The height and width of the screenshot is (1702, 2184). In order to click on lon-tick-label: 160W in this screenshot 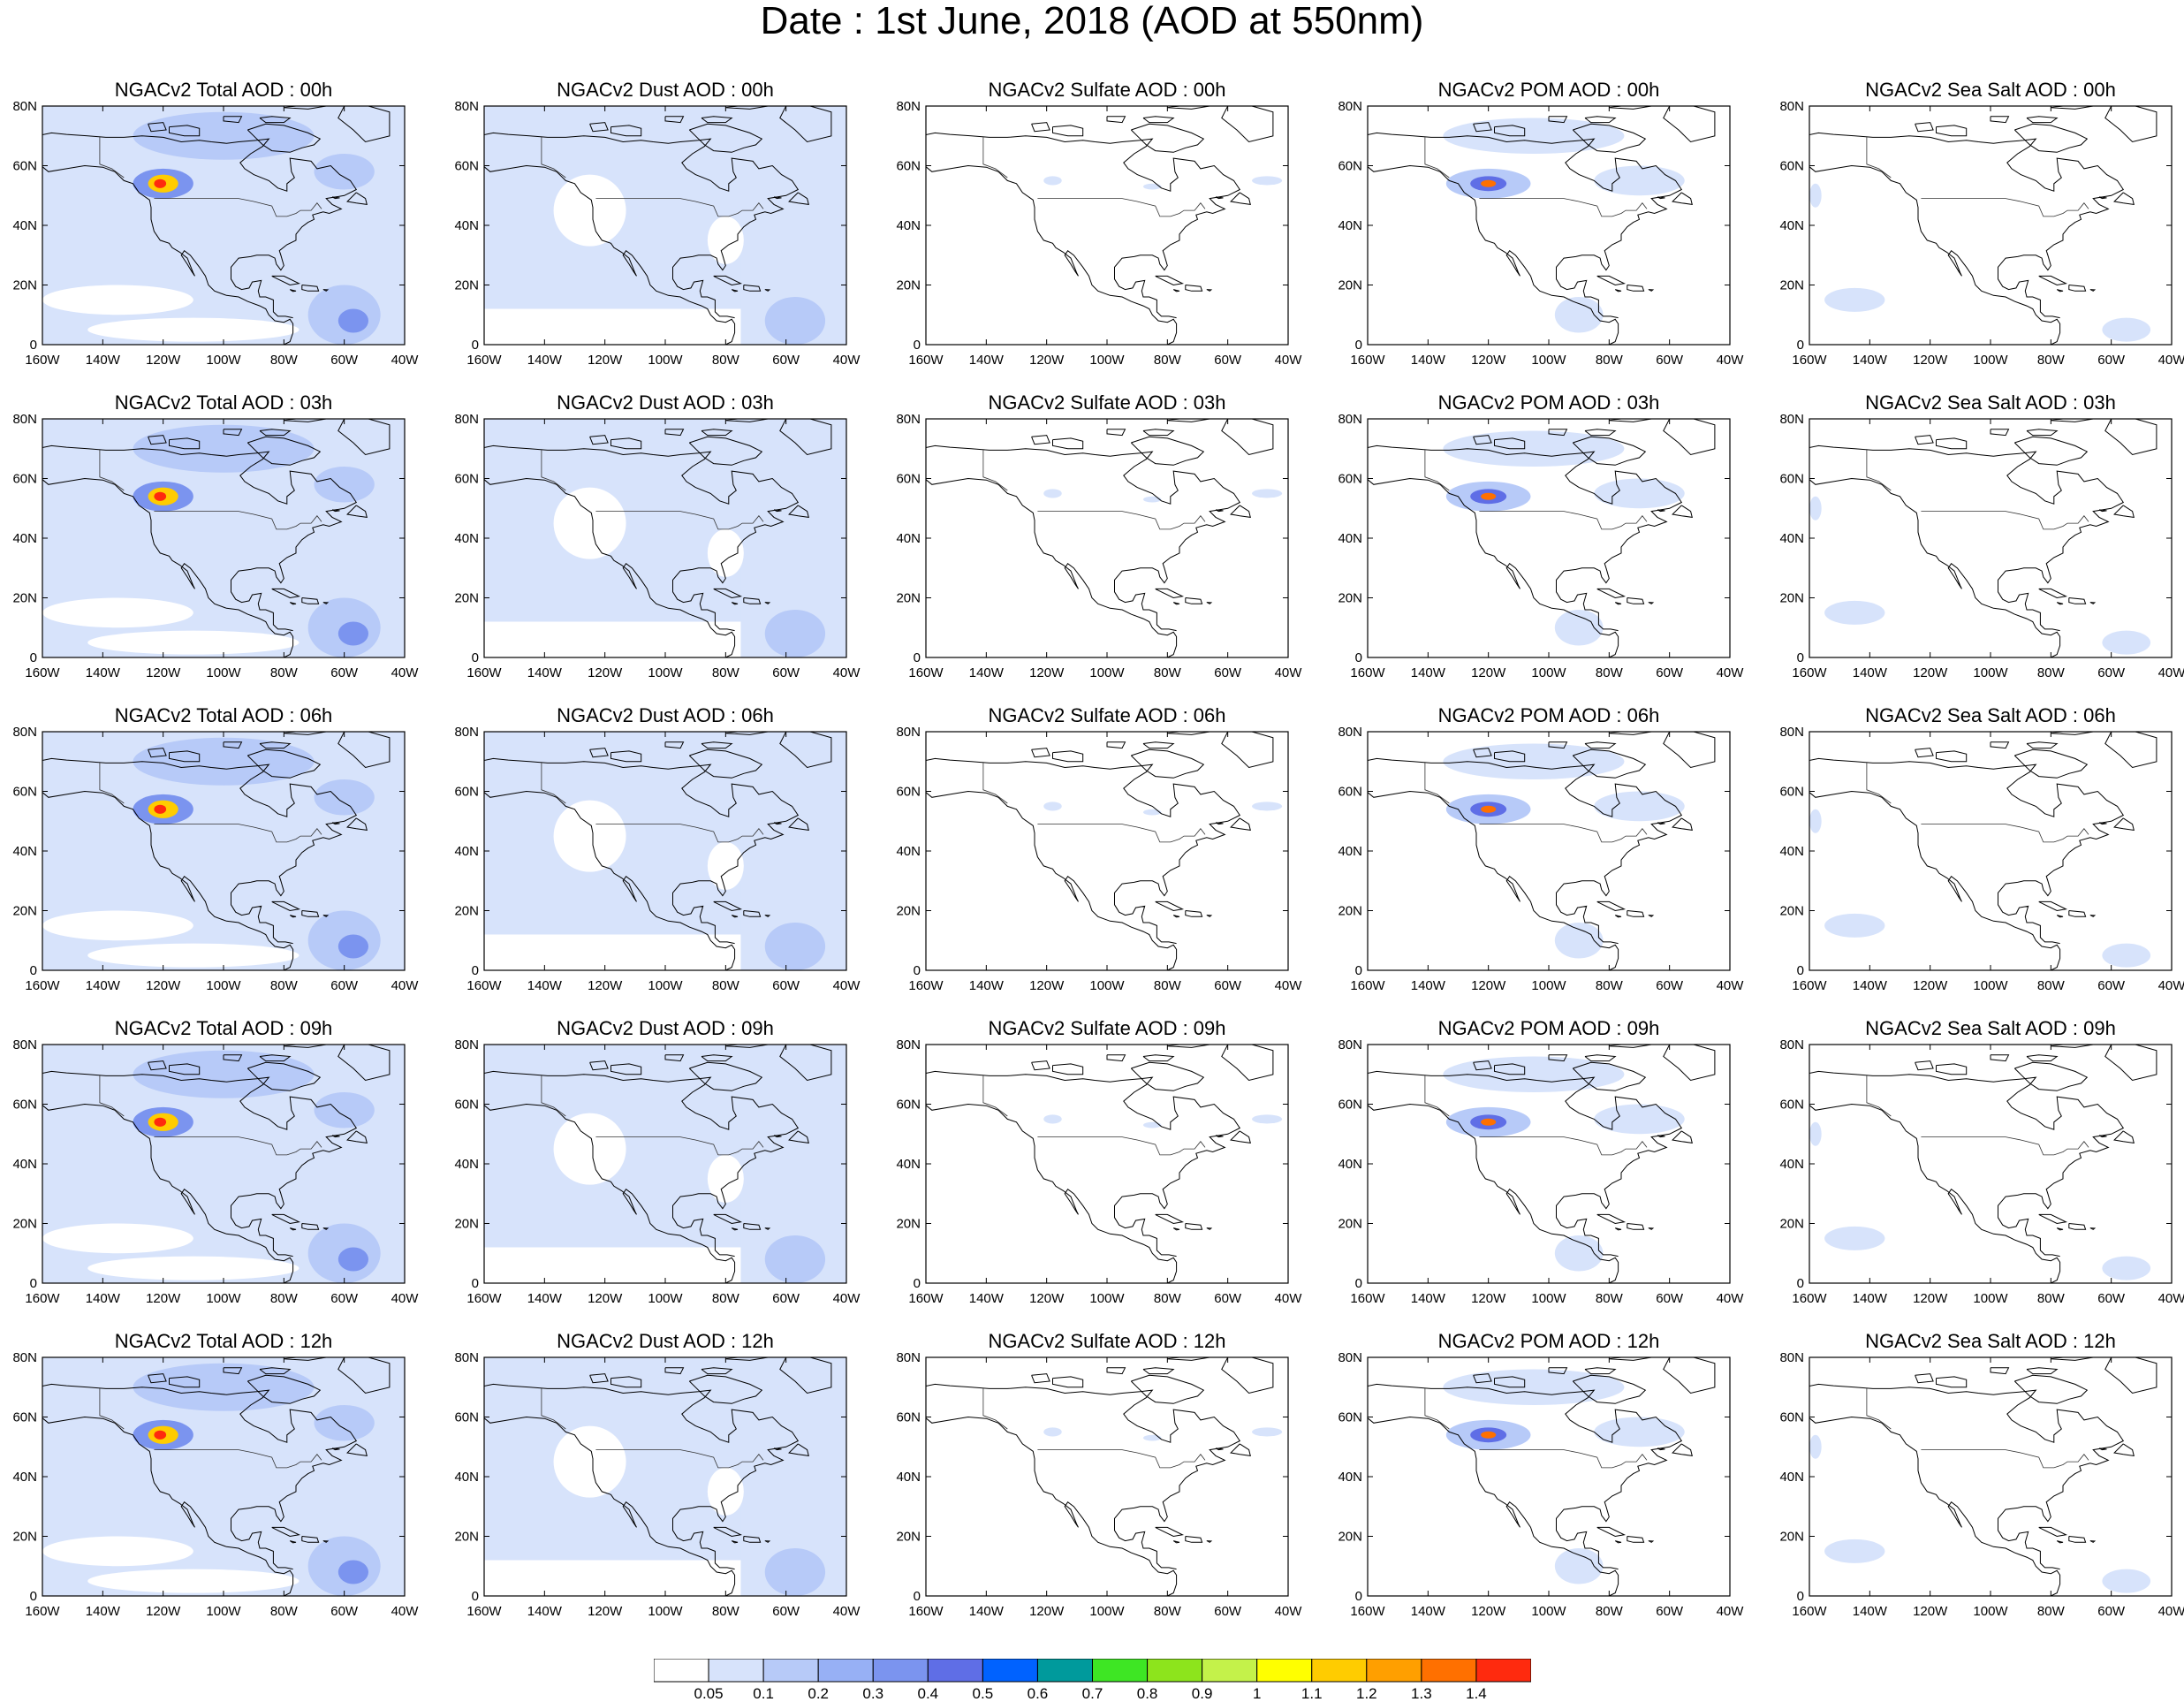, I will do `click(43, 672)`.